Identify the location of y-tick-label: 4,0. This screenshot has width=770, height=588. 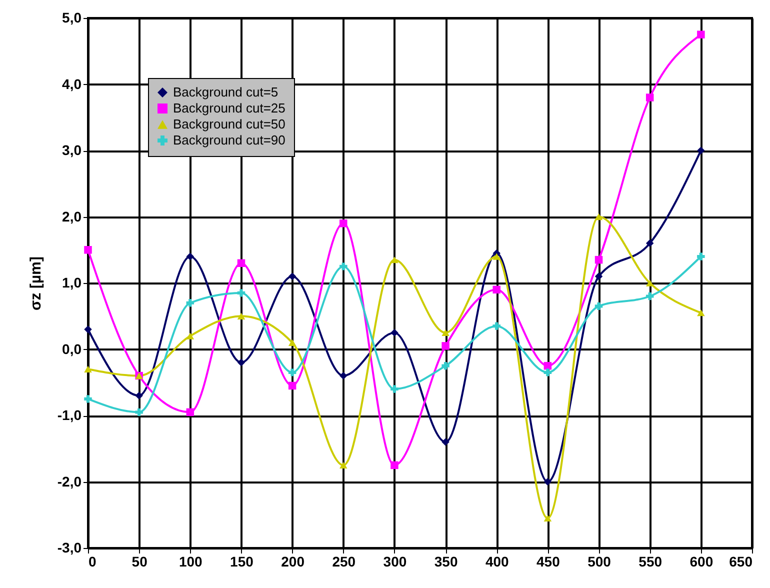
(72, 84).